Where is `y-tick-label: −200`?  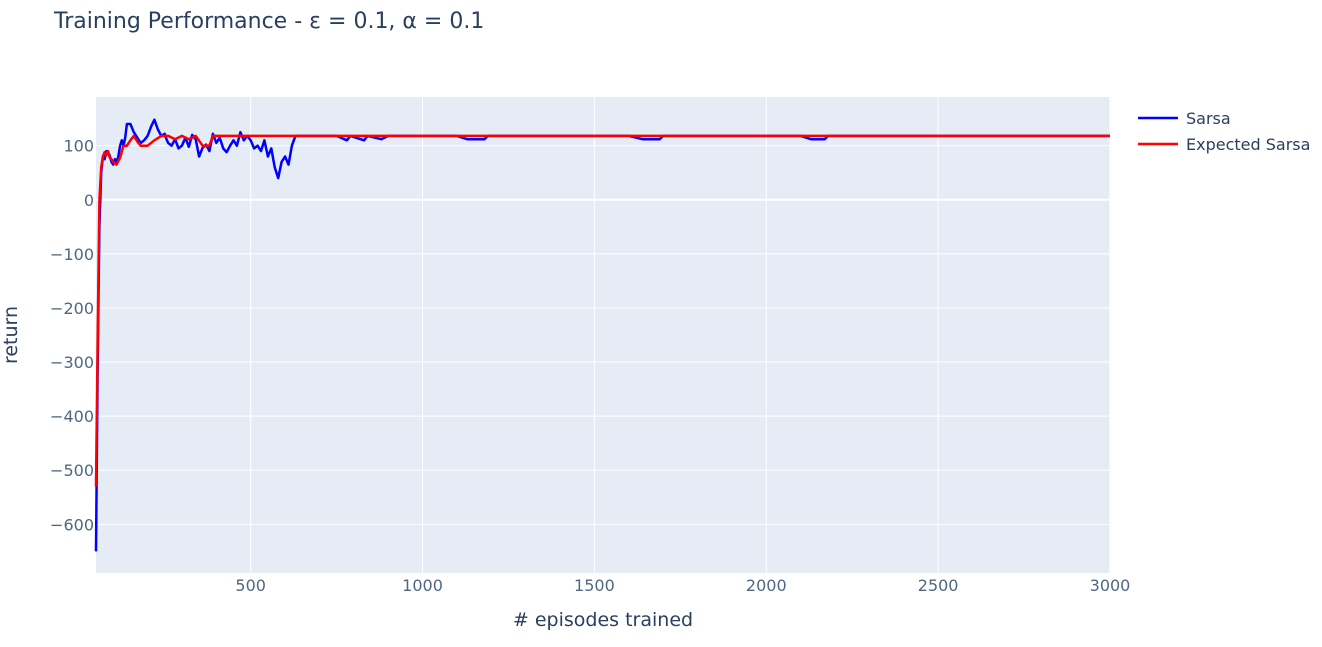 y-tick-label: −200 is located at coordinates (72, 308).